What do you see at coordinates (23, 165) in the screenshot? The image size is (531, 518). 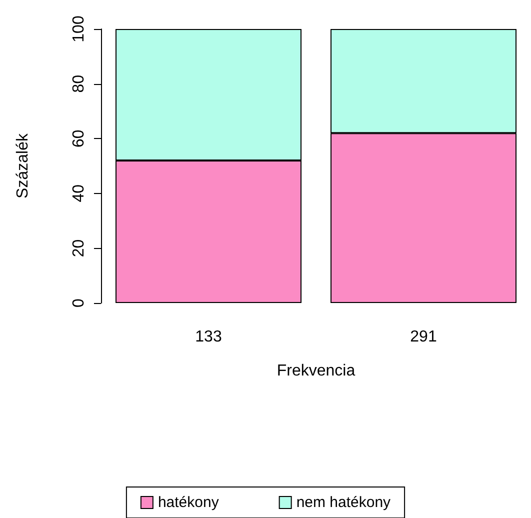 I see `y-axis-title: Százalék` at bounding box center [23, 165].